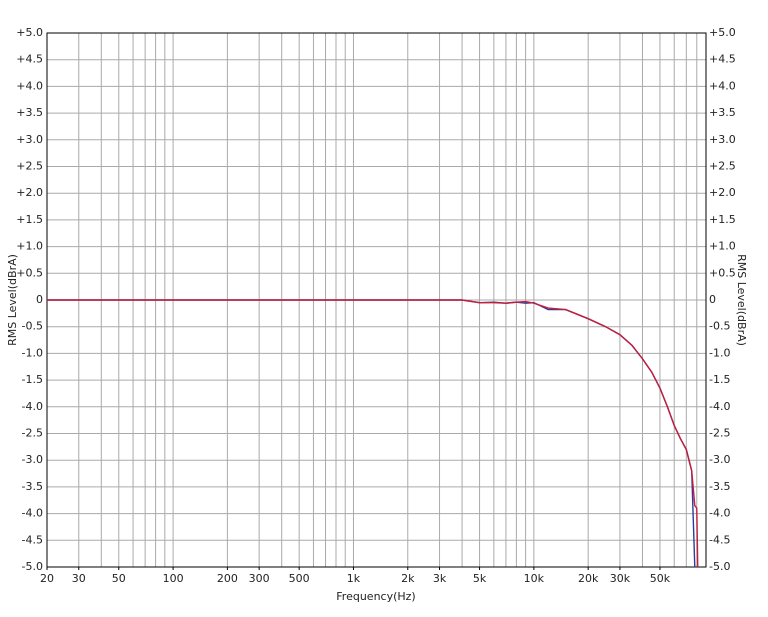 The image size is (768, 617). I want to click on y-tick-label: -3.0, so click(32, 459).